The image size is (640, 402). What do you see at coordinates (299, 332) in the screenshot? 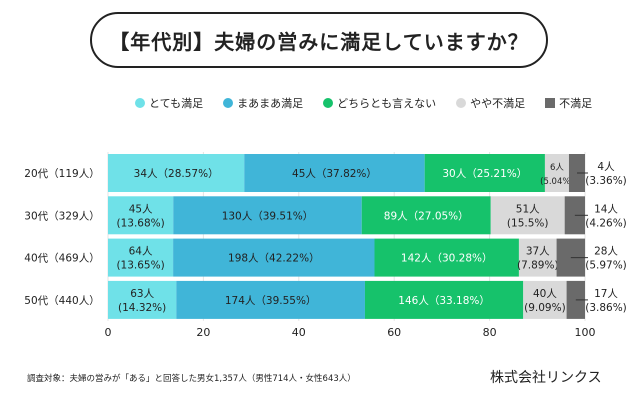
I see `x-tick-label: 40` at bounding box center [299, 332].